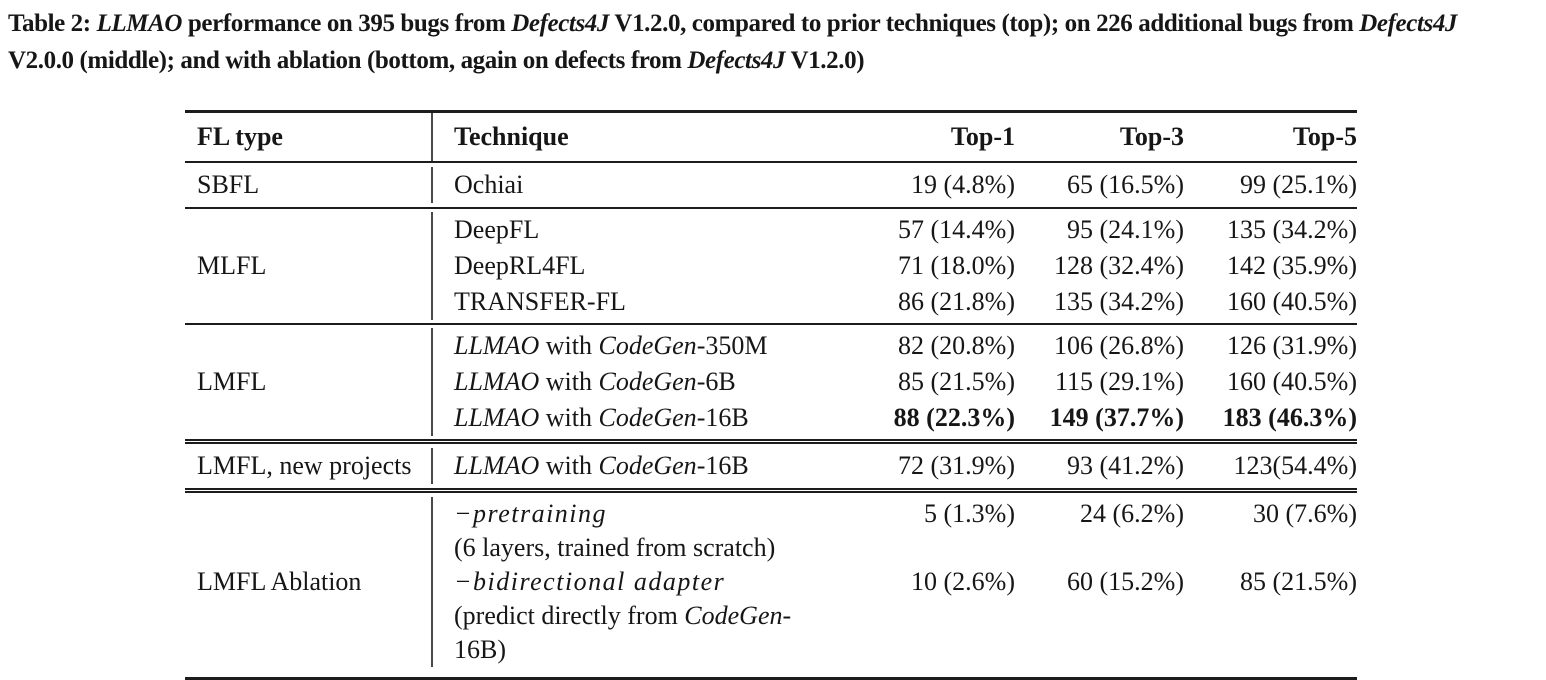 This screenshot has height=680, width=1546. Describe the element at coordinates (1125, 229) in the screenshot. I see `top3-cell: 95 (24.1%)` at that location.